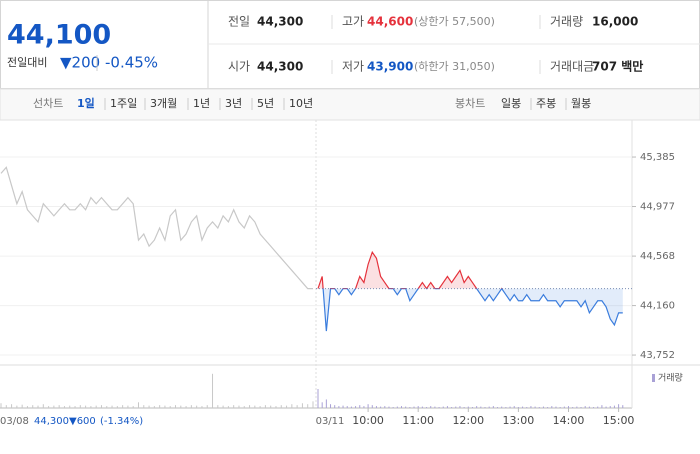 Image resolution: width=700 pixels, height=454 pixels. I want to click on x-tick-label: 03/11, so click(330, 421).